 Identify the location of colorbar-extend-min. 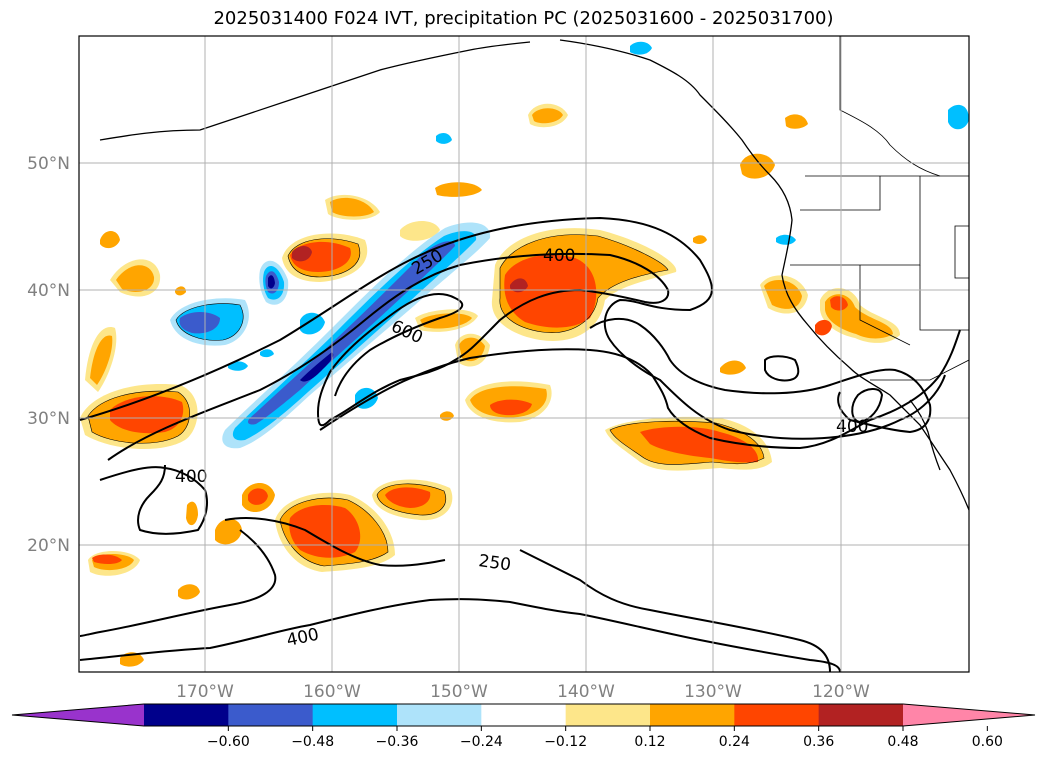
(78, 715).